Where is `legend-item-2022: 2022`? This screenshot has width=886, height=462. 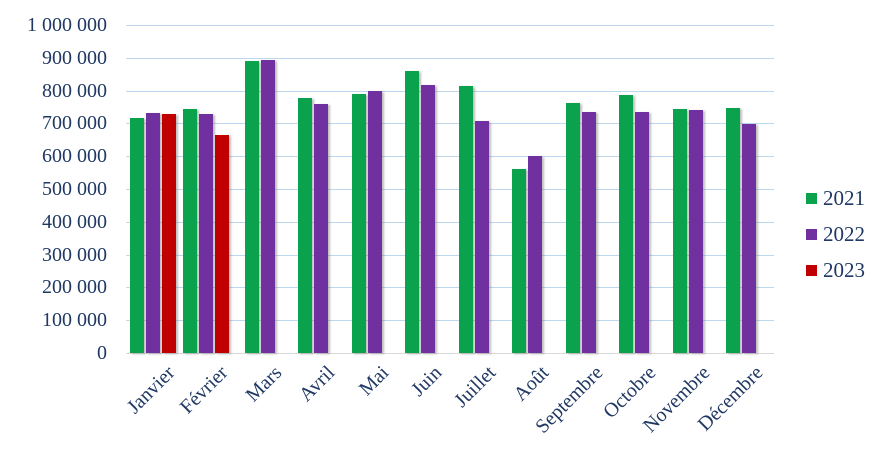
legend-item-2022: 2022 is located at coordinates (835, 234).